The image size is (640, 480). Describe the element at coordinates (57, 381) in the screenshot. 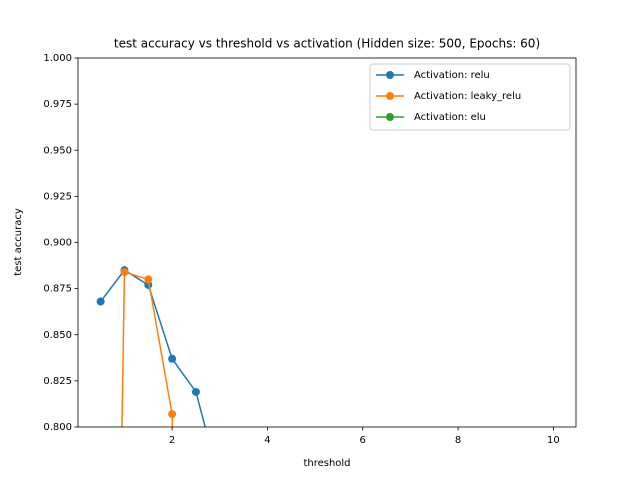

I see `y-tick-label: 0.825` at that location.